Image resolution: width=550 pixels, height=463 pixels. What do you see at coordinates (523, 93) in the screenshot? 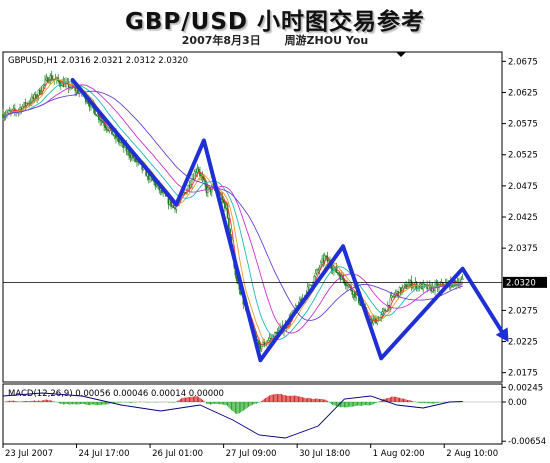
I see `y-tick-label: 2.0625` at bounding box center [523, 93].